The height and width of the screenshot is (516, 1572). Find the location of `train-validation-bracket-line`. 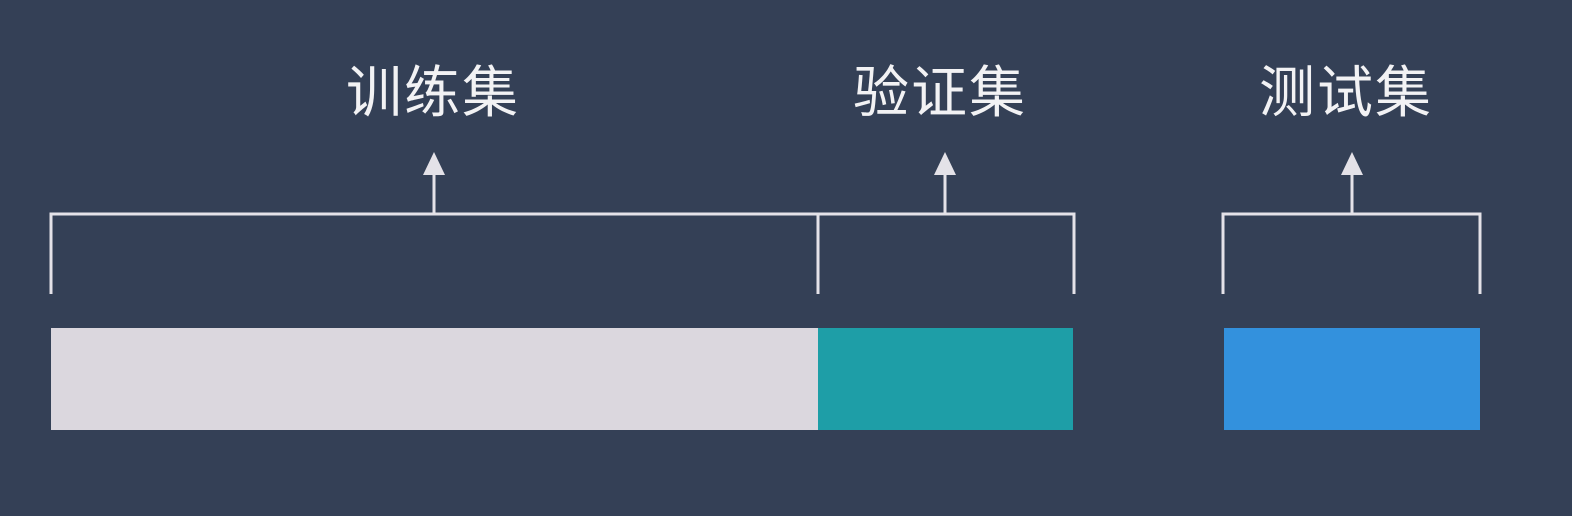

train-validation-bracket-line is located at coordinates (562, 253).